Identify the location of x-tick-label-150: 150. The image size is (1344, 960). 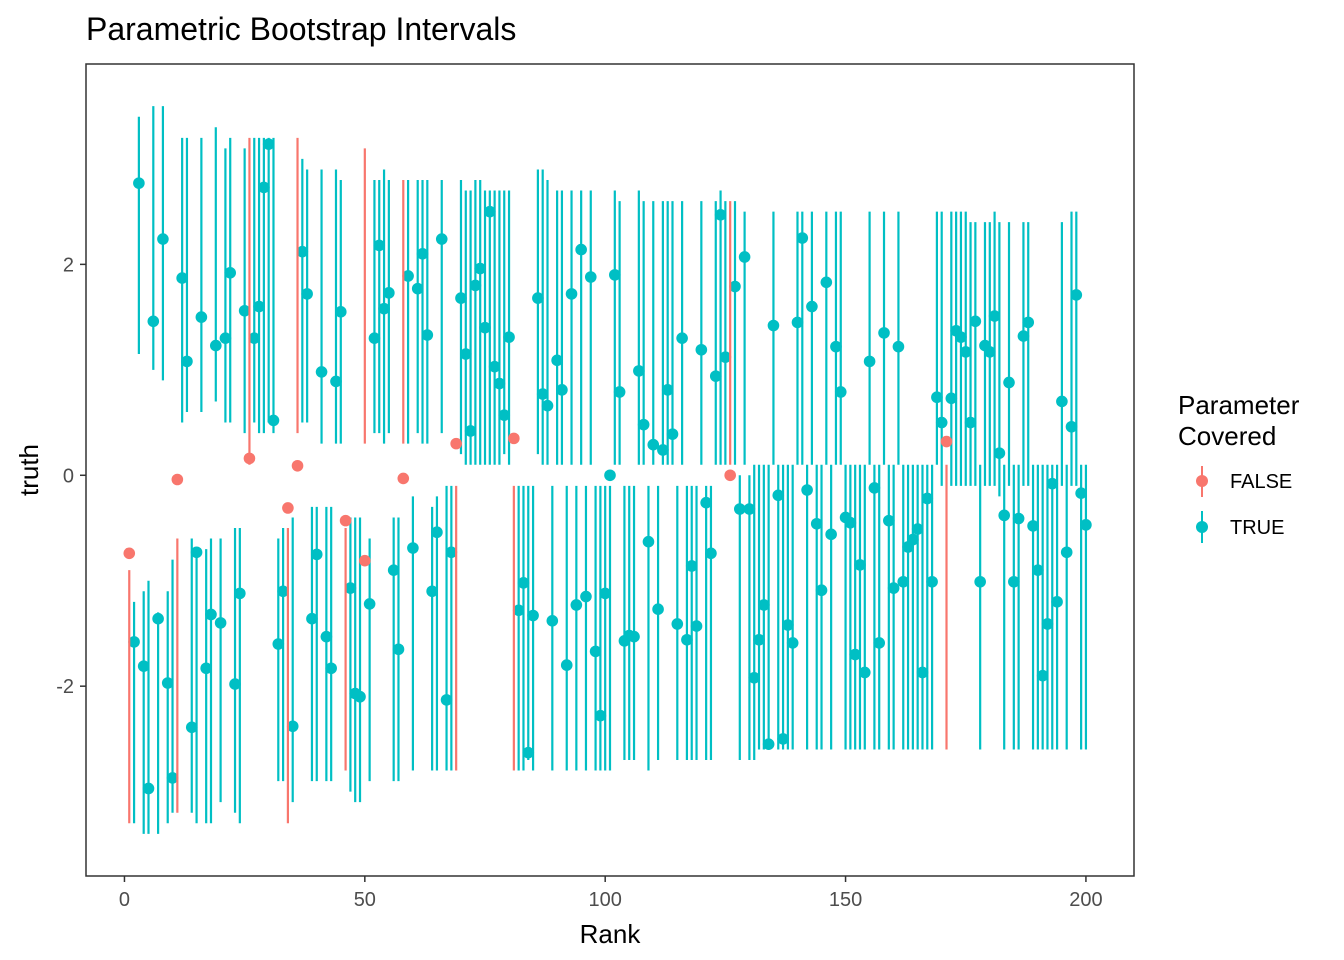
(845, 900).